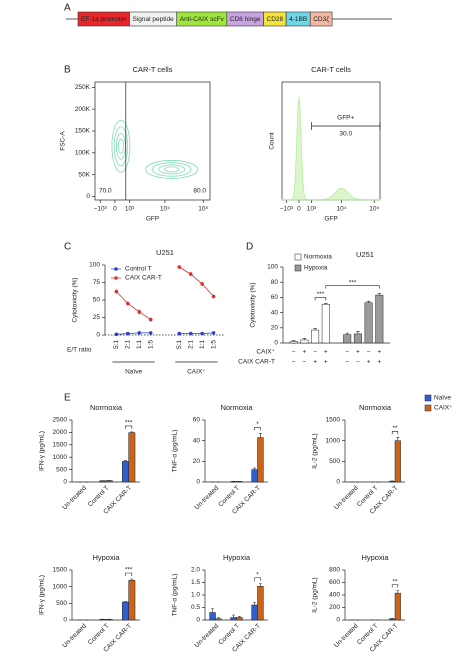  What do you see at coordinates (195, 607) in the screenshot?
I see `y-tick-label: 0.5` at bounding box center [195, 607].